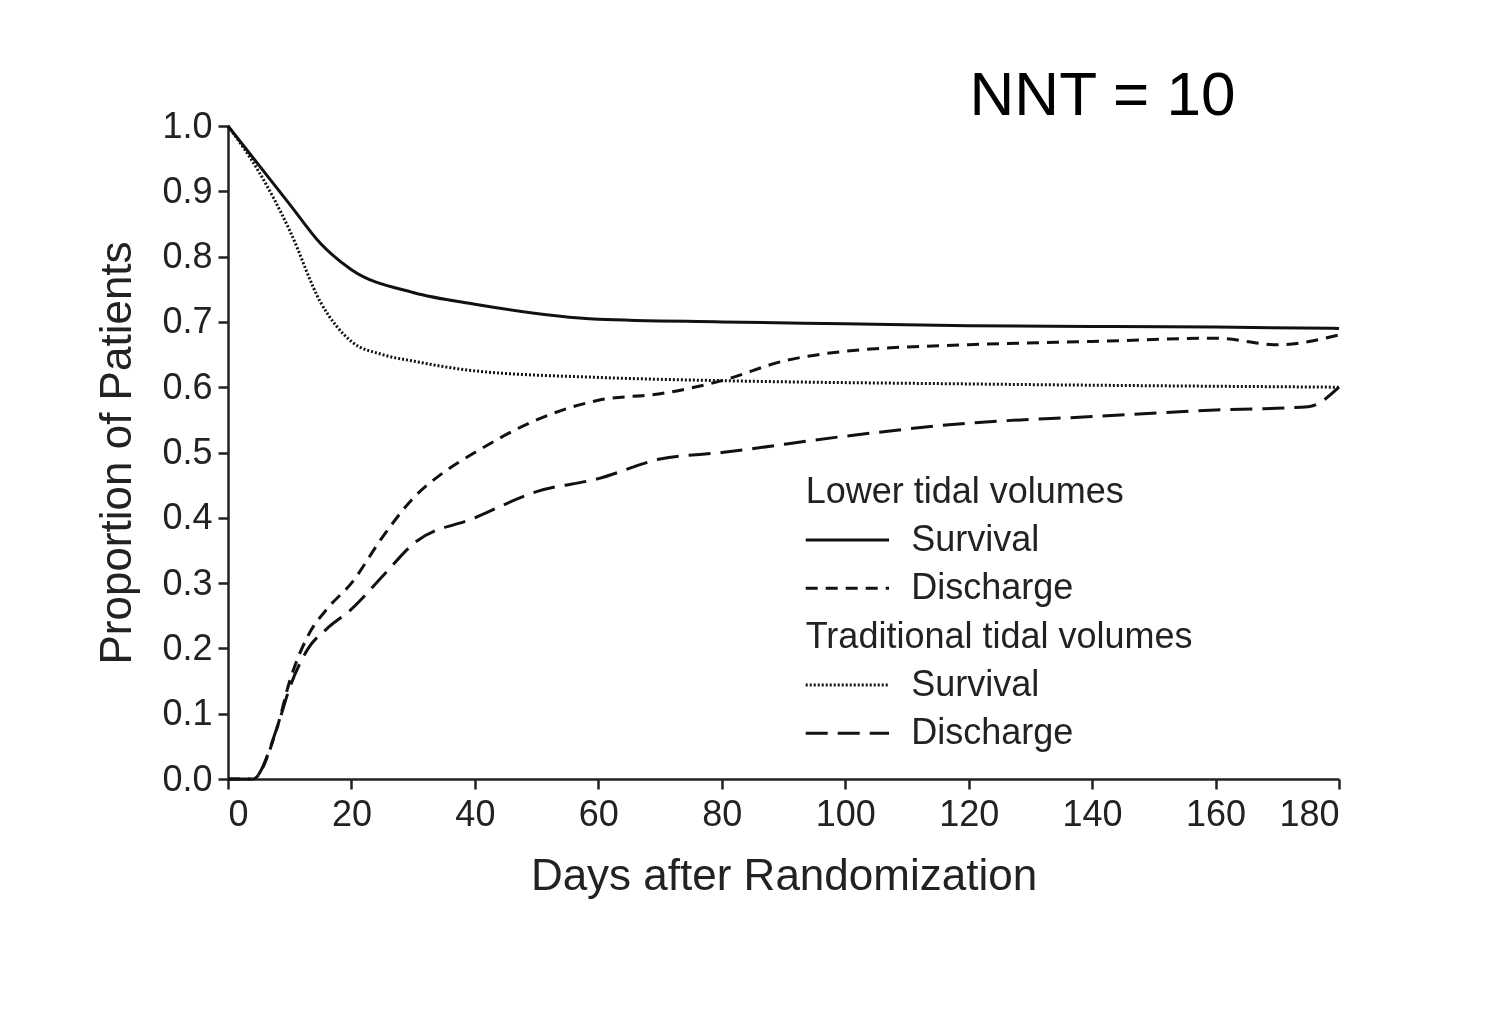 Image resolution: width=1496 pixels, height=1013 pixels. Describe the element at coordinates (187, 713) in the screenshot. I see `y-tick-label: 0.1` at that location.